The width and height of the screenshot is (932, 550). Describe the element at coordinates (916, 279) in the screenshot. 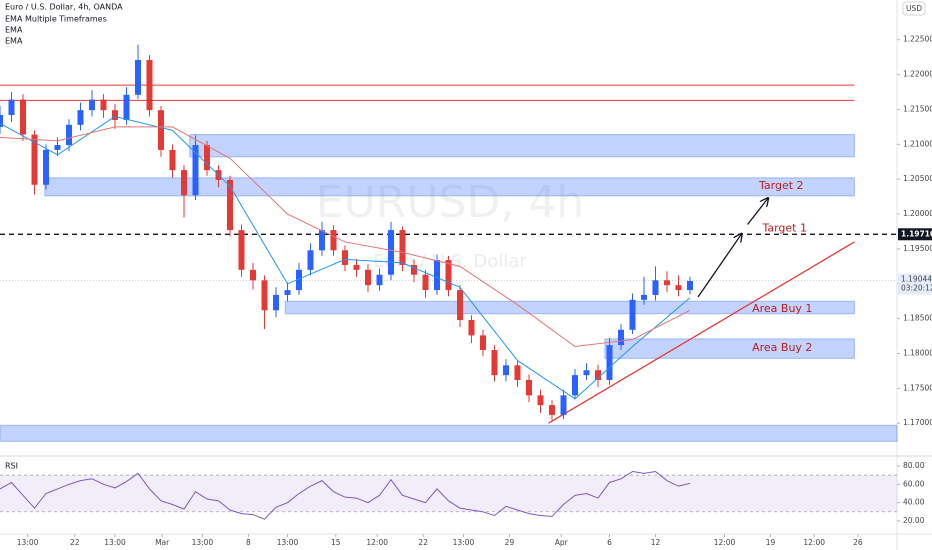

I see `last-price-label: 1.19044` at that location.